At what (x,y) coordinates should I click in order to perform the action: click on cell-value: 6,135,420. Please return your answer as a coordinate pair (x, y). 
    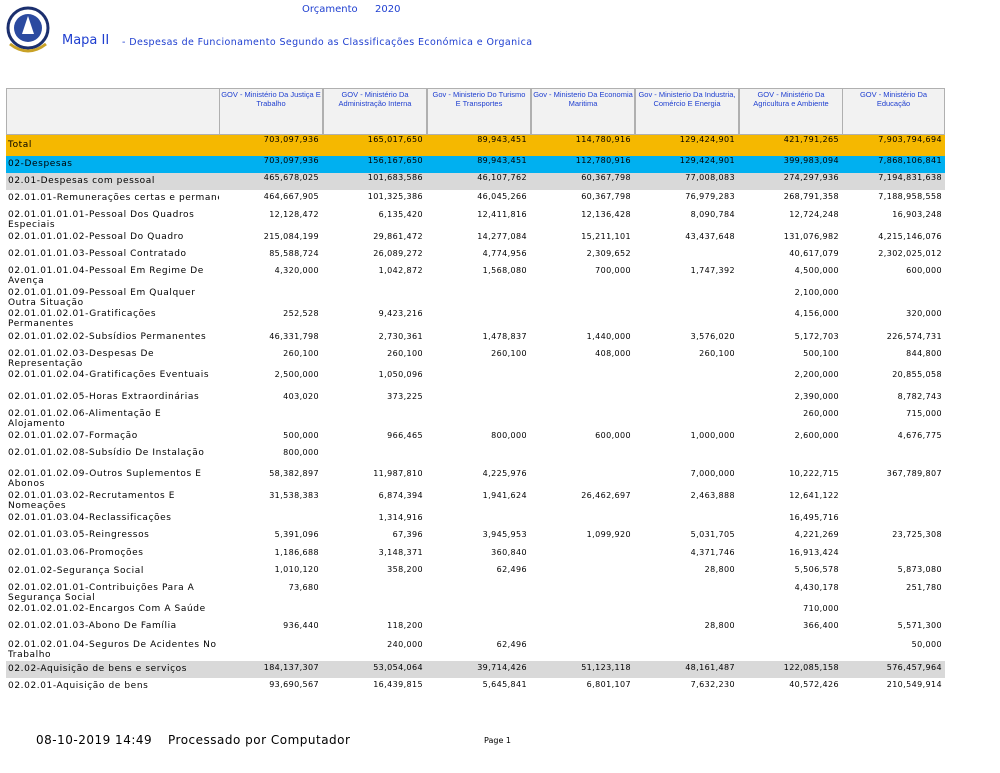
    Looking at the image, I should click on (400, 214).